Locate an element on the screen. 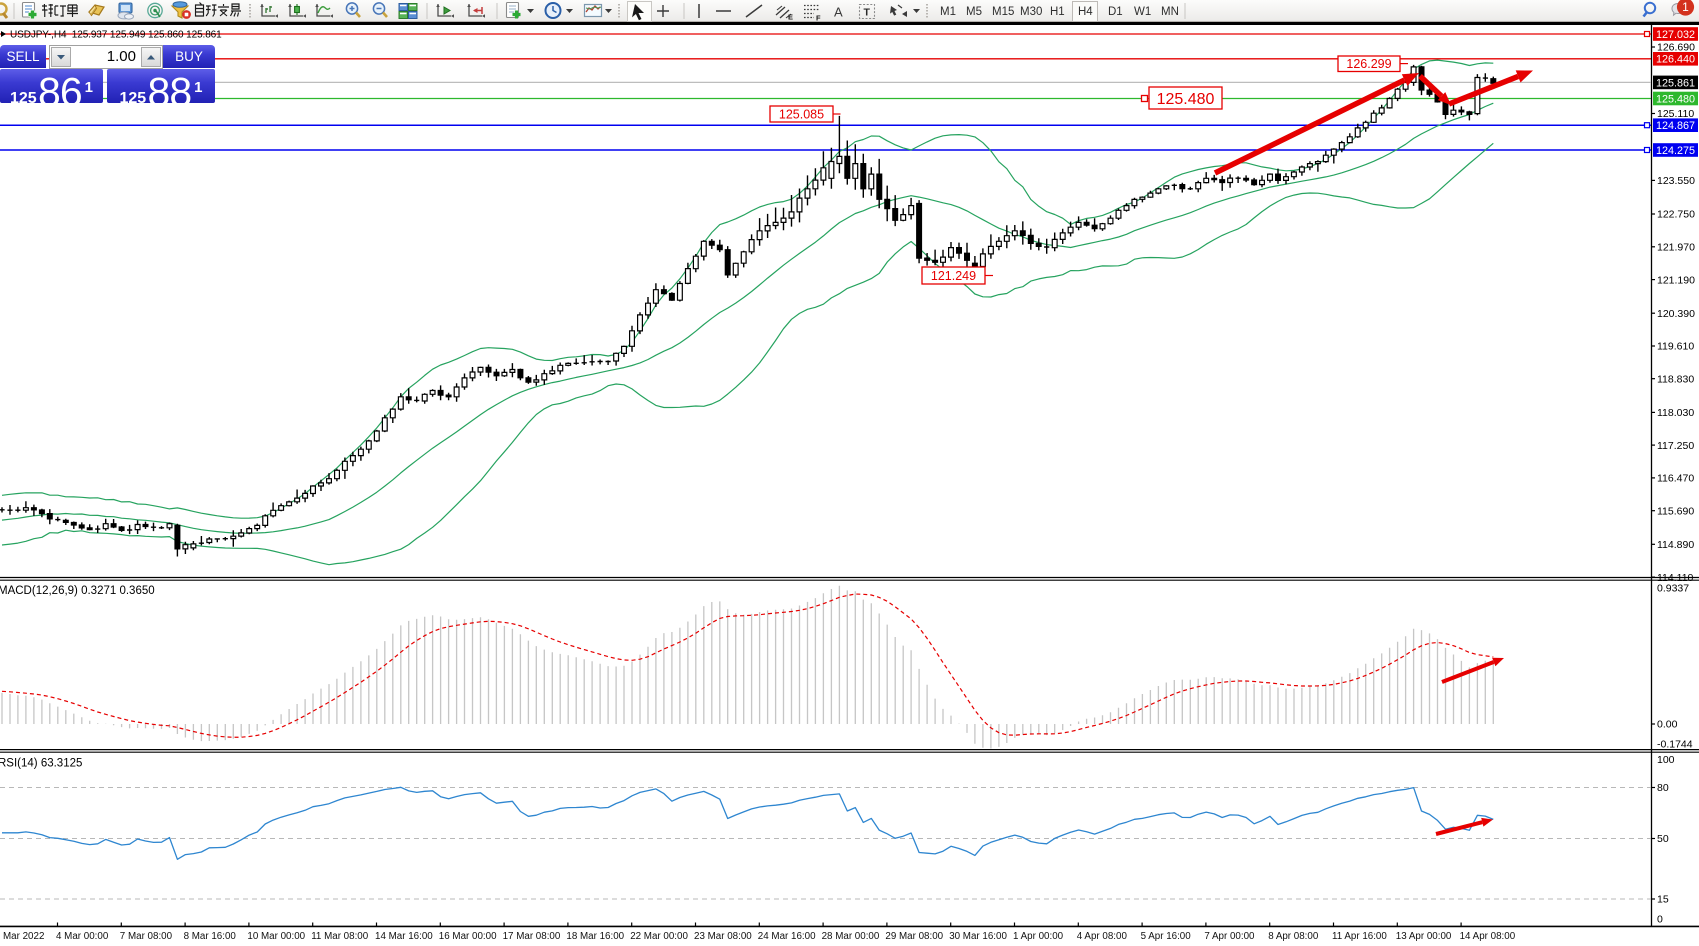 Image resolution: width=1699 pixels, height=946 pixels. svg-text: 126.299 is located at coordinates (1368, 64).